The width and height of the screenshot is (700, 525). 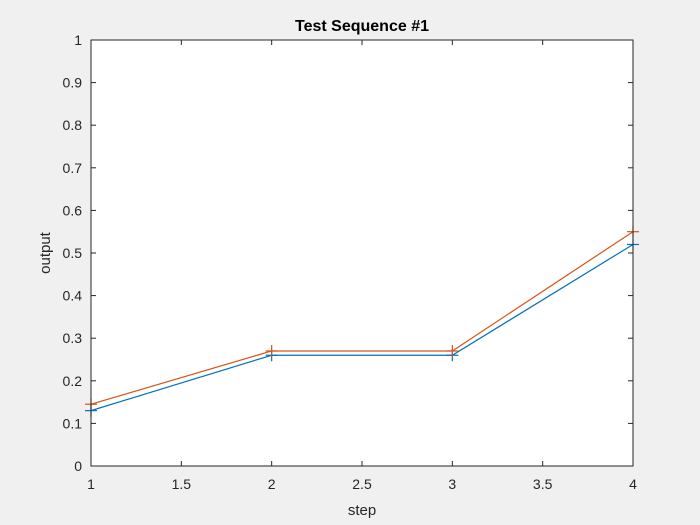 I want to click on x-tick-label: 2, so click(x=272, y=484).